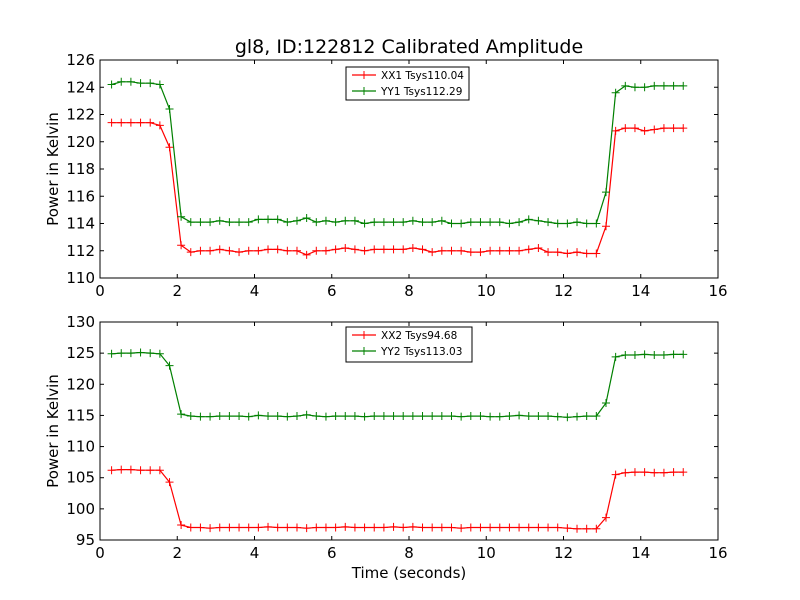 This screenshot has height=600, width=800. Describe the element at coordinates (80, 322) in the screenshot. I see `y-tick-label: 130` at that location.